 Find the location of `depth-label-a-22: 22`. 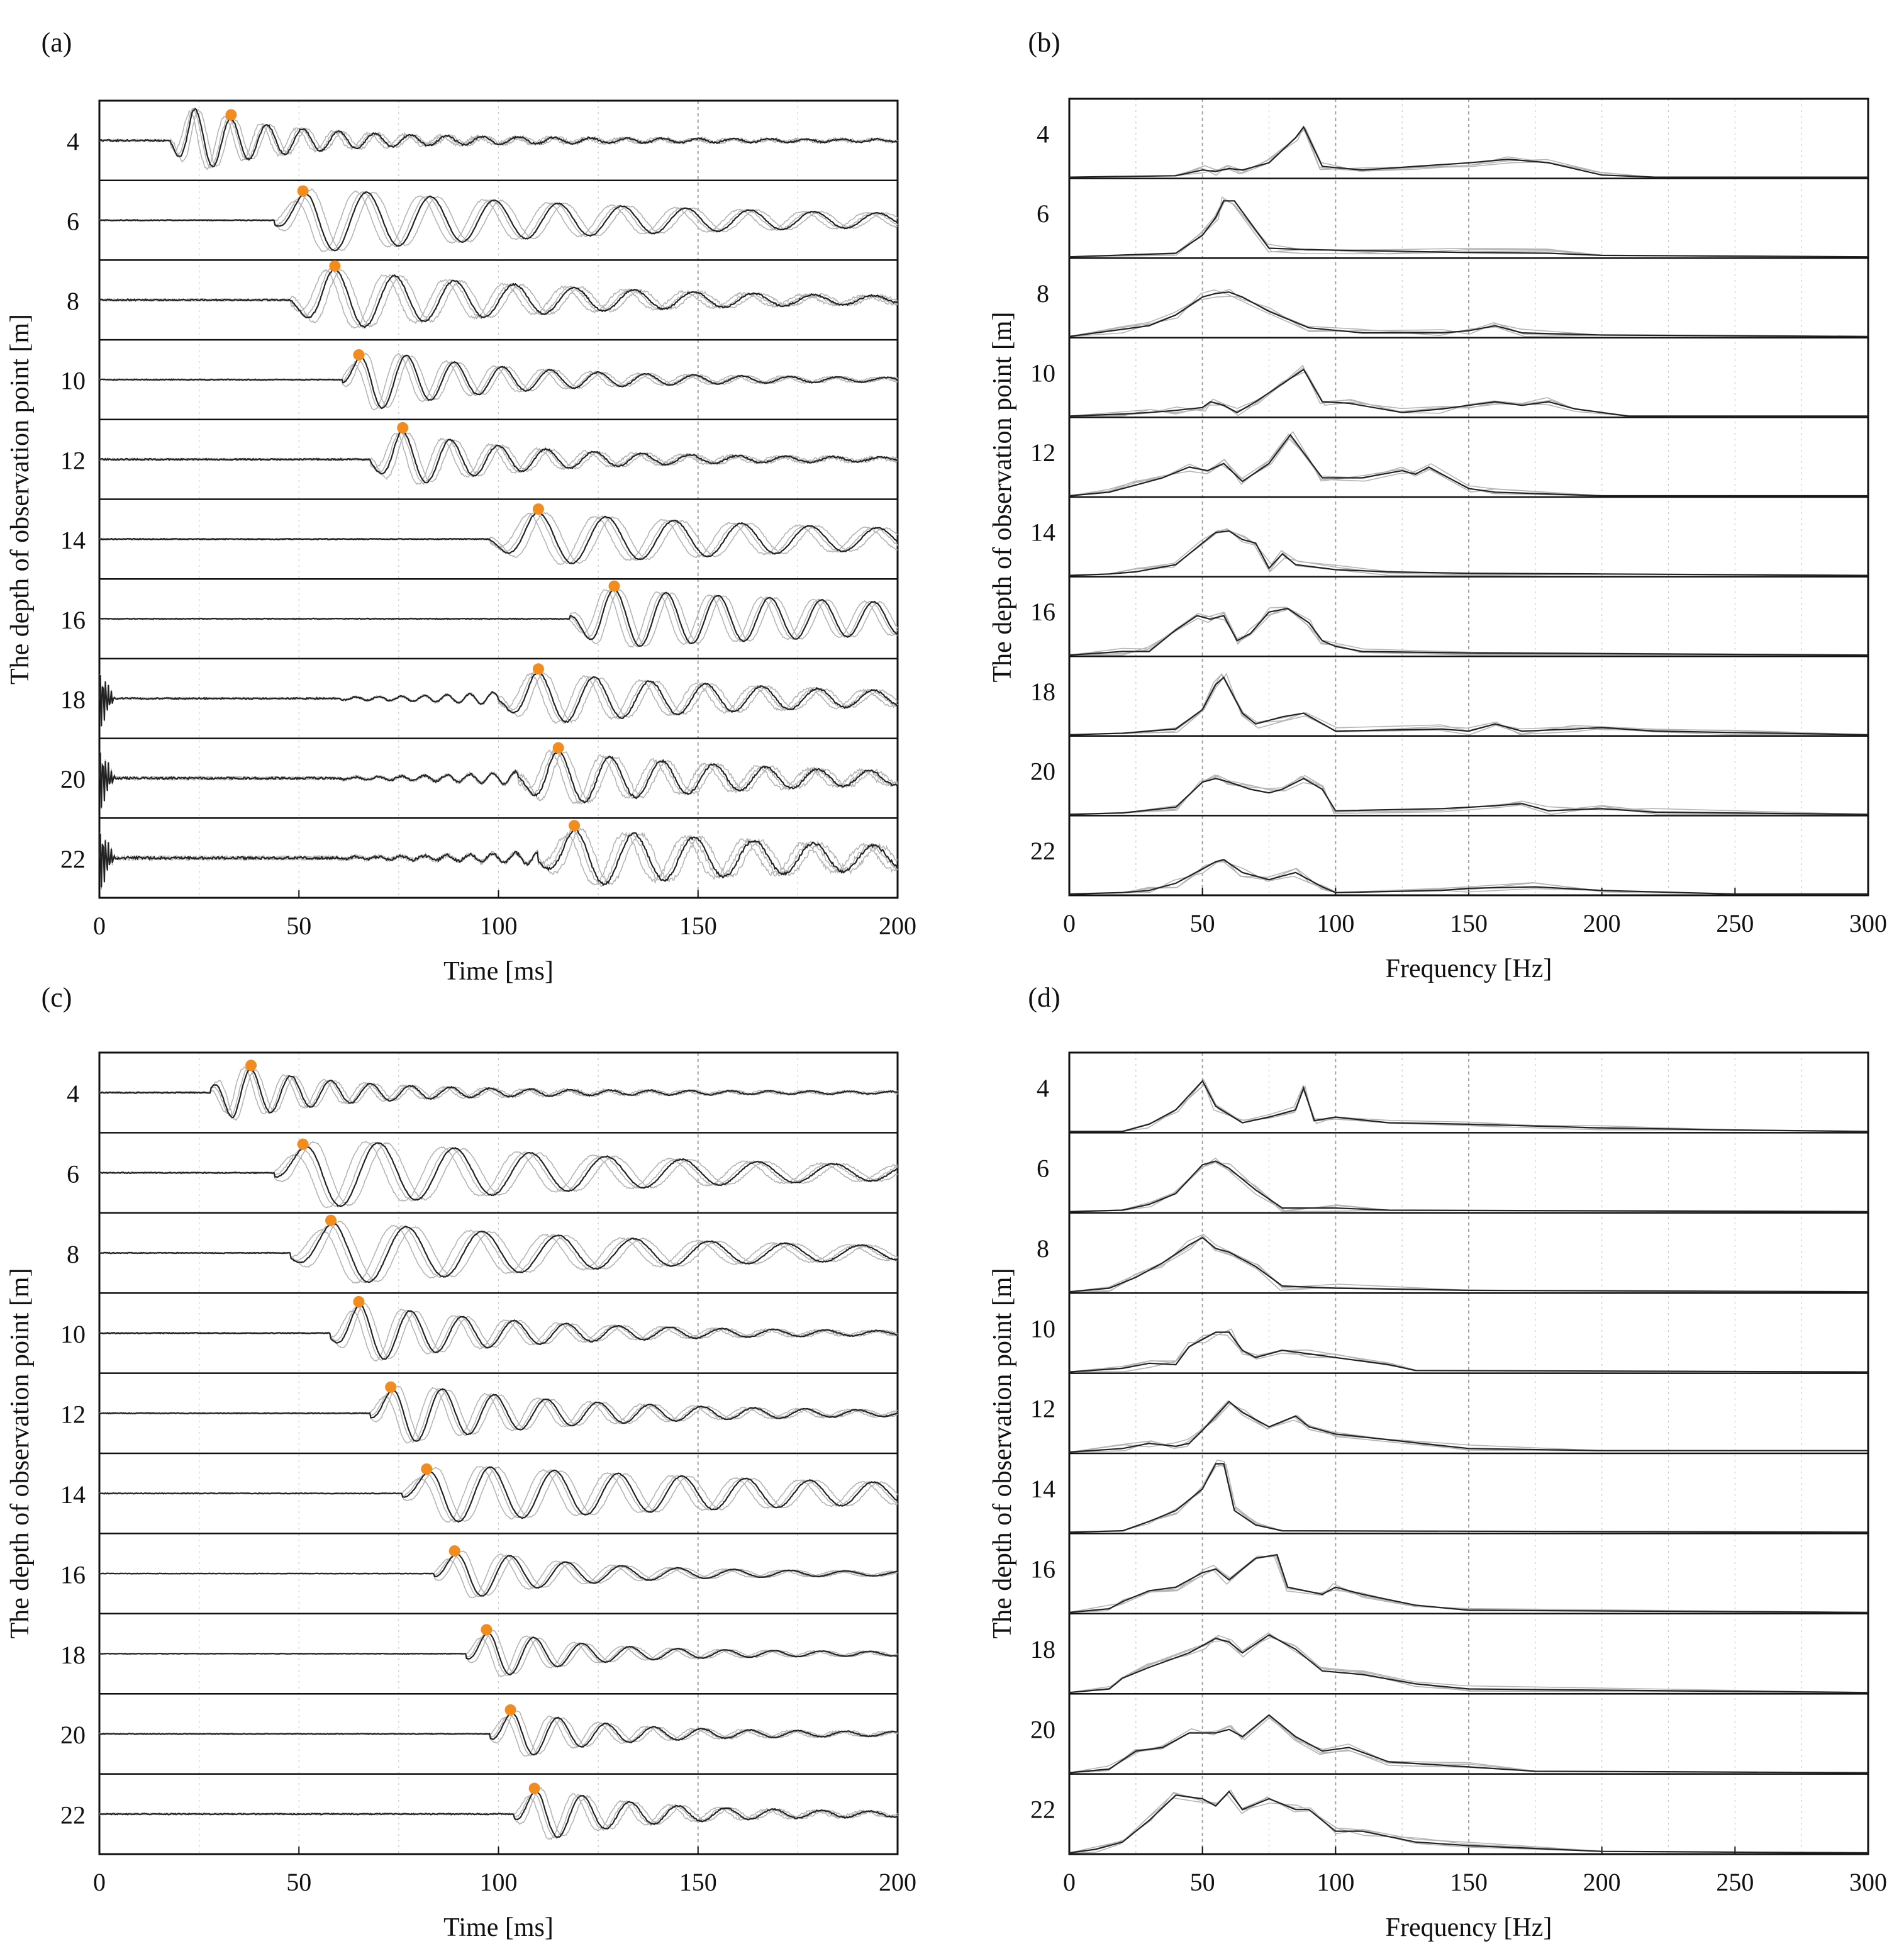

depth-label-a-22: 22 is located at coordinates (73, 859).